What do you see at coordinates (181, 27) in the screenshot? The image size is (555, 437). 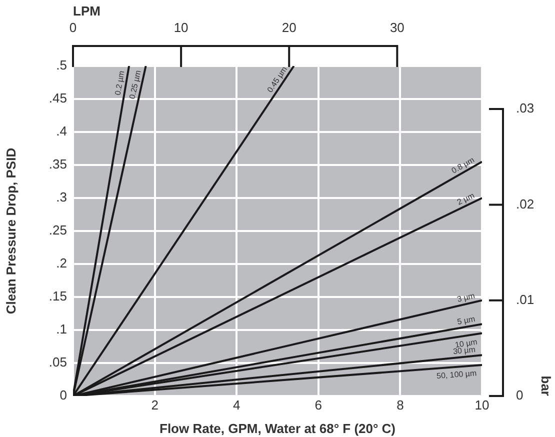 I see `x2-tick-label: 10` at bounding box center [181, 27].